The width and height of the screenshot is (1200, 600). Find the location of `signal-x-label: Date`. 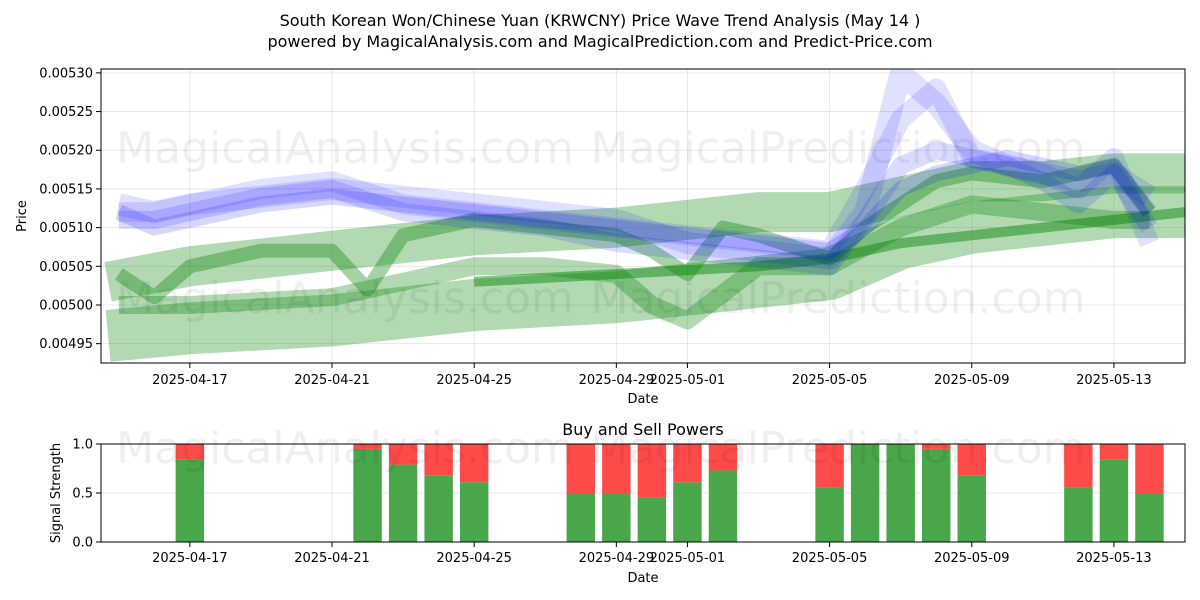

signal-x-label: Date is located at coordinates (642, 578).